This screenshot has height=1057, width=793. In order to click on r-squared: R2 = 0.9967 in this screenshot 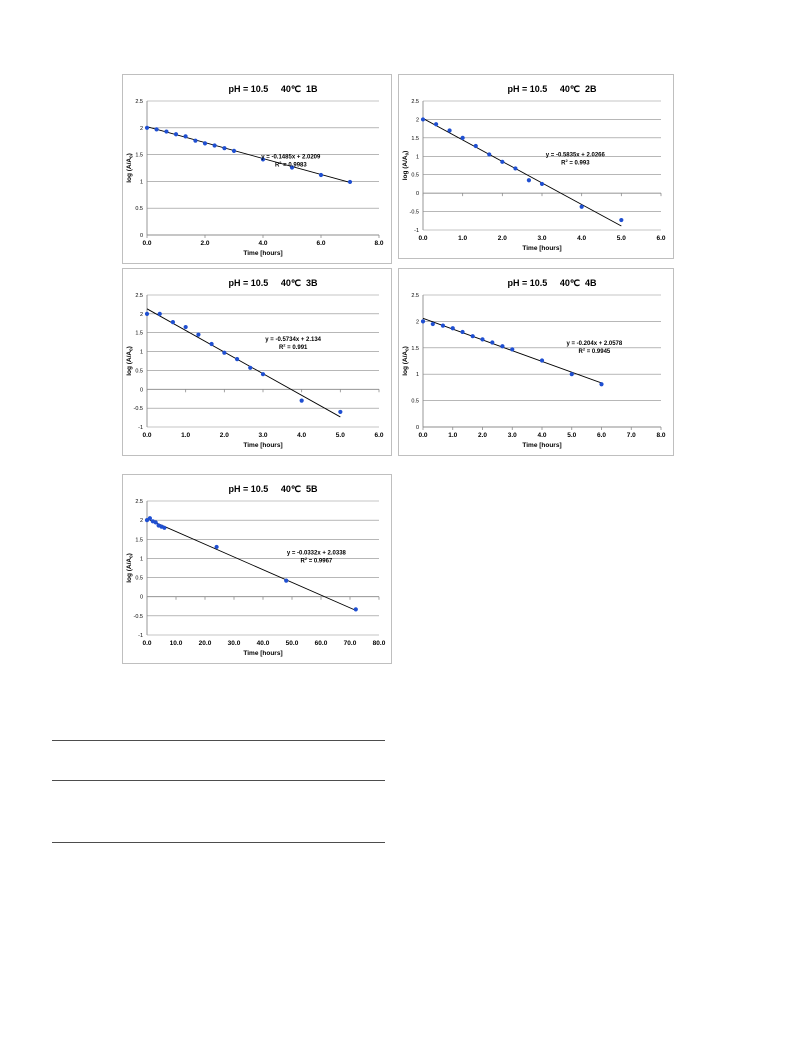, I will do `click(316, 560)`.